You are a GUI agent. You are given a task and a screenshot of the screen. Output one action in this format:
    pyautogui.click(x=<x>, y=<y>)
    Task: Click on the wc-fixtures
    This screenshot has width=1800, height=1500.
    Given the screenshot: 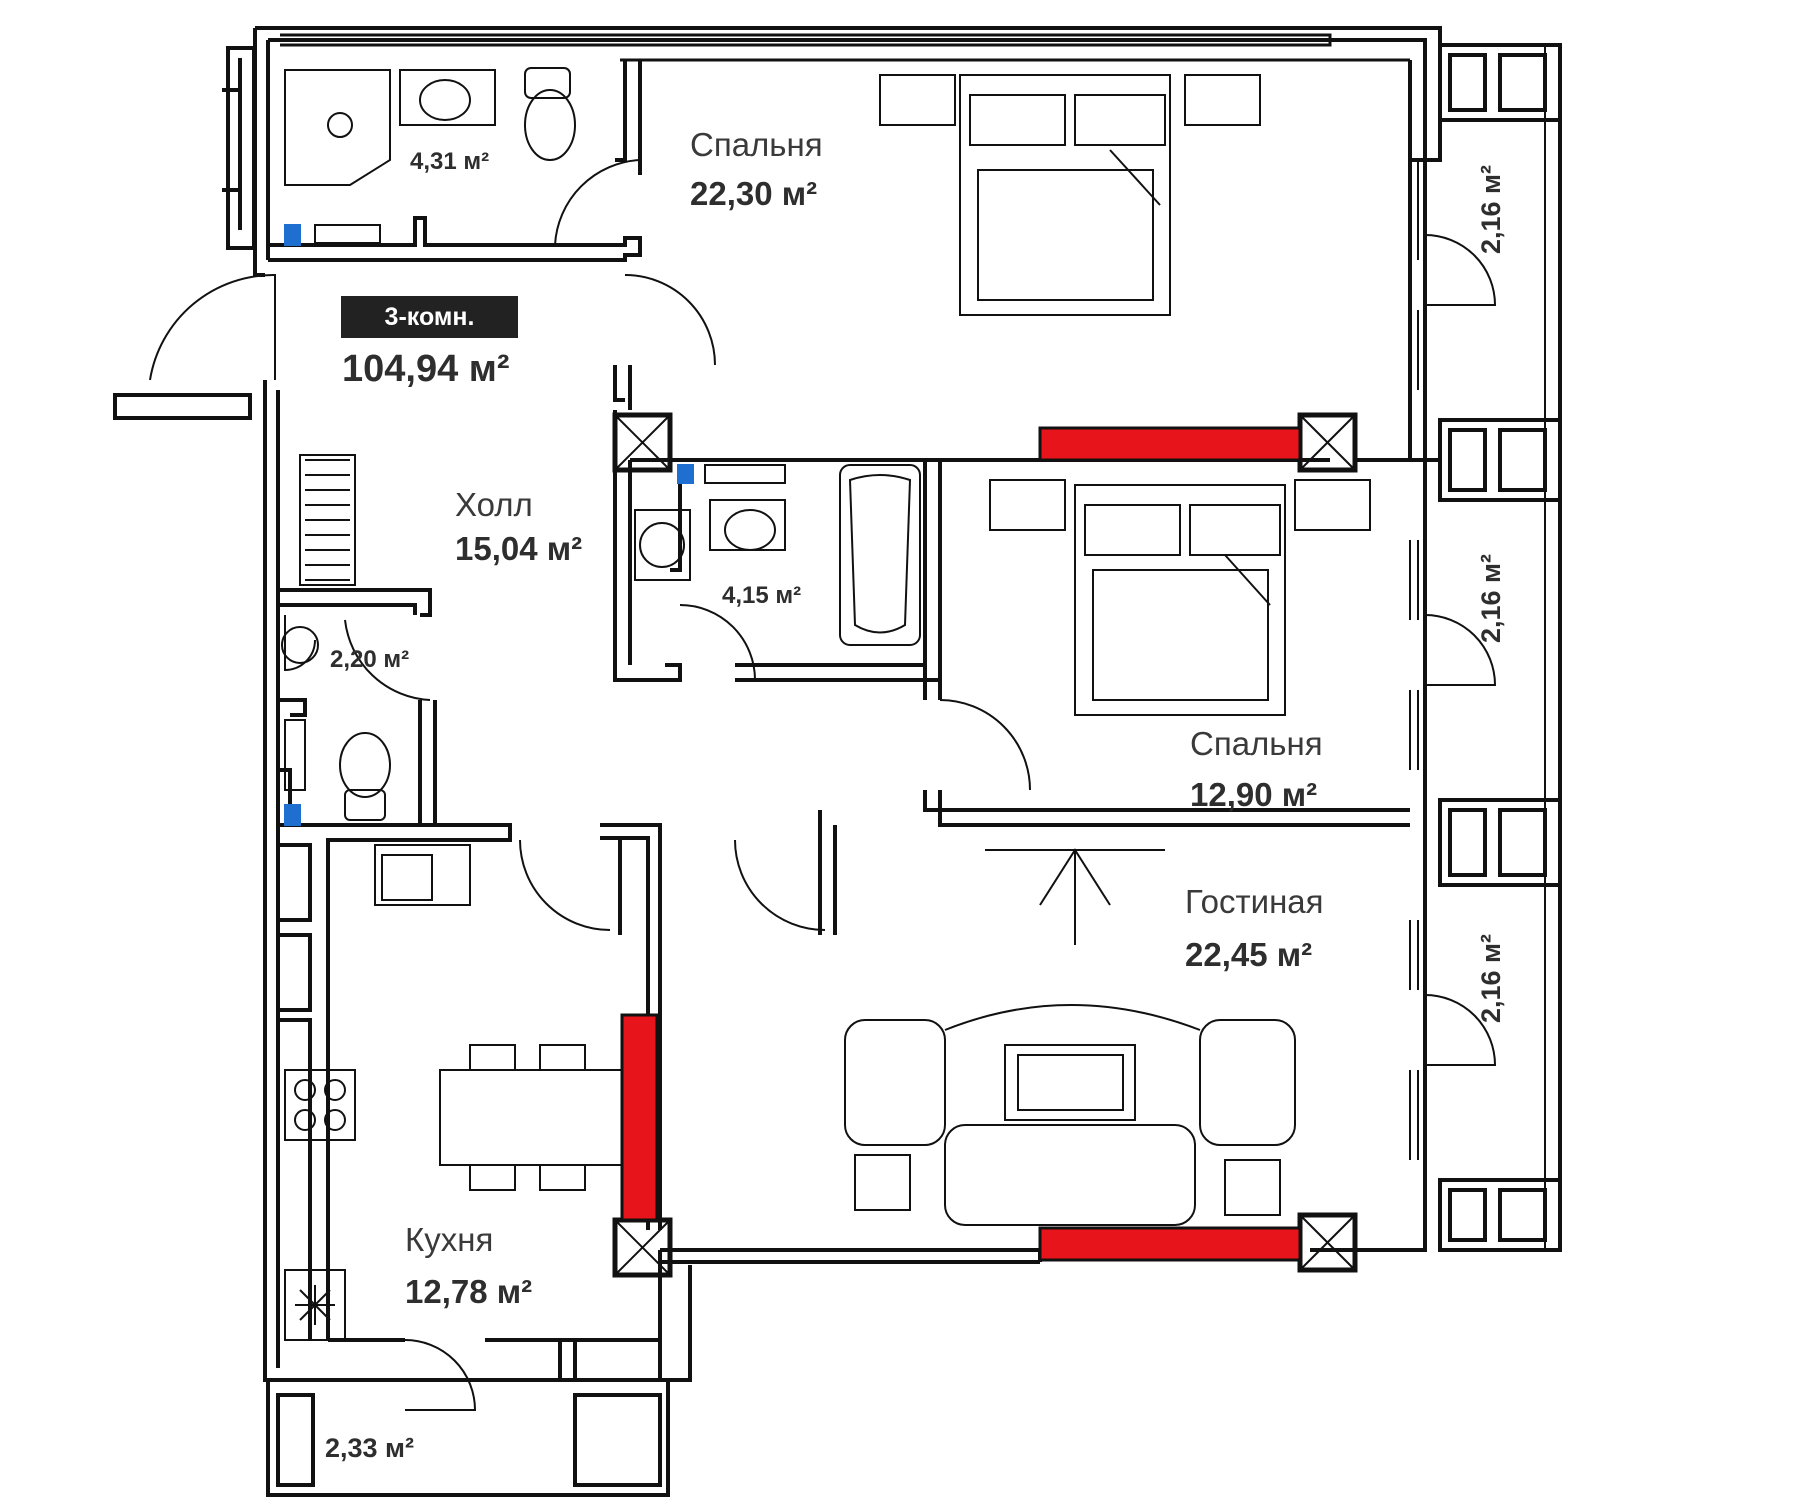 What is the action you would take?
    pyautogui.click(x=336, y=720)
    